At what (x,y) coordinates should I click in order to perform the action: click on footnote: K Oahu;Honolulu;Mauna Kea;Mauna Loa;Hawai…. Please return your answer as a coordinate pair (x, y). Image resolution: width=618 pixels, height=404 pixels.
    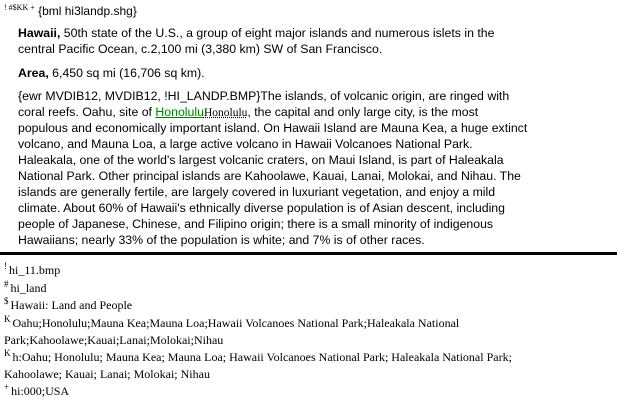
    Looking at the image, I should click on (231, 332).